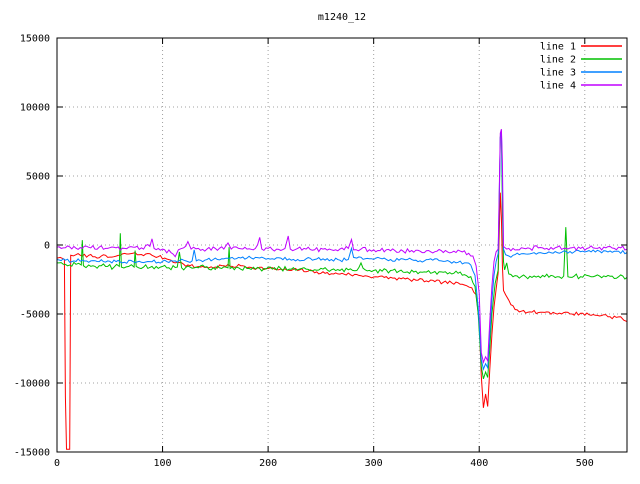  I want to click on chart-title: m1240_12, so click(342, 17).